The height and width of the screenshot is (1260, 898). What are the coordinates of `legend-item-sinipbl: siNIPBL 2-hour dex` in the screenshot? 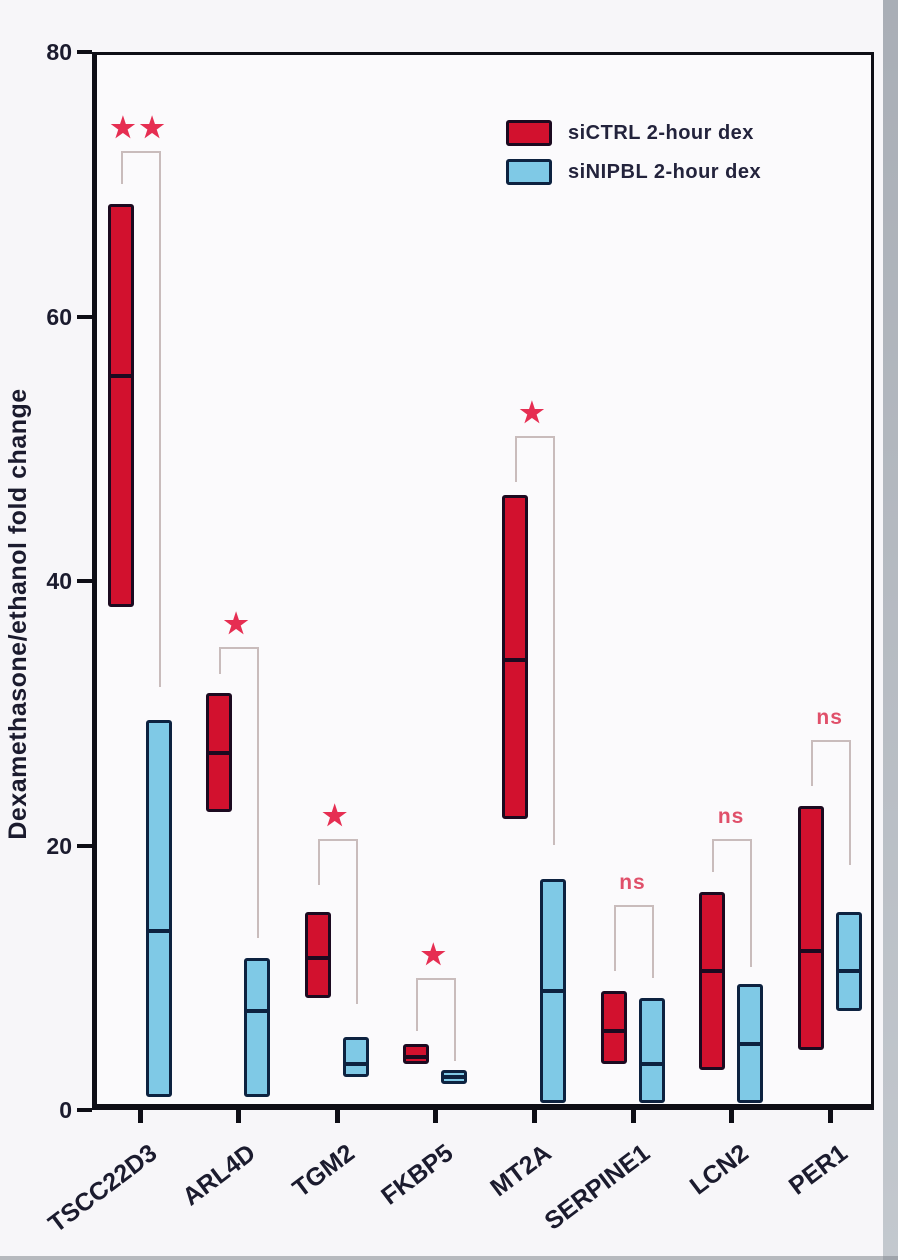 It's located at (633, 172).